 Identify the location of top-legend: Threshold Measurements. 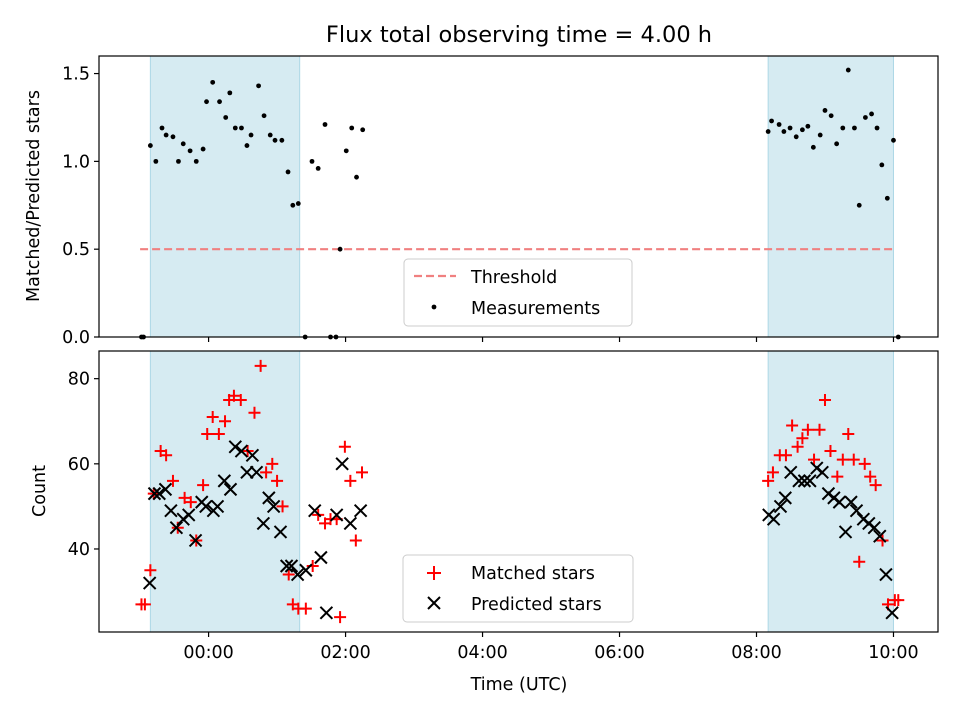
(518, 292).